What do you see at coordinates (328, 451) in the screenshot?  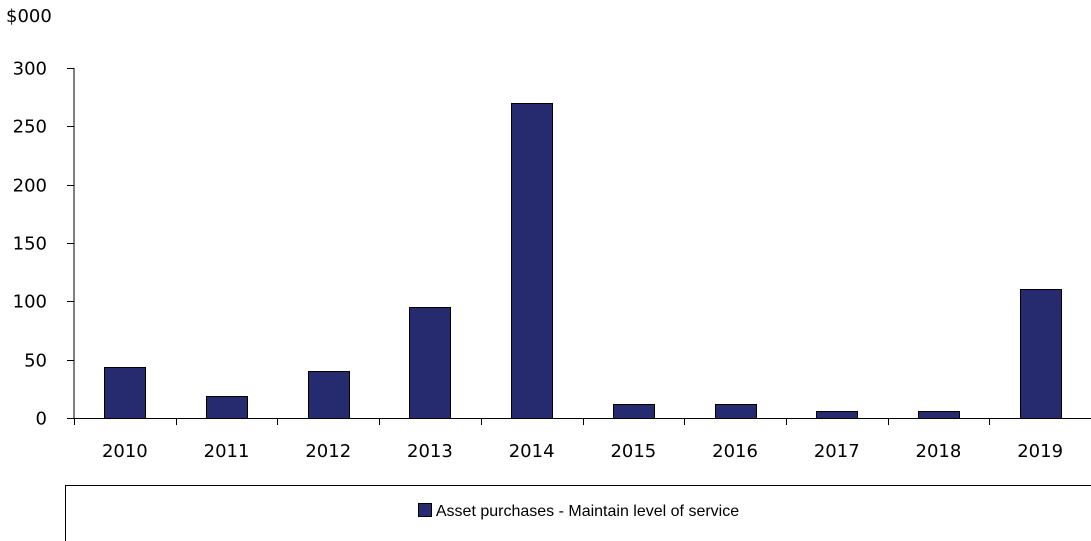 I see `x-tick-label: 2012` at bounding box center [328, 451].